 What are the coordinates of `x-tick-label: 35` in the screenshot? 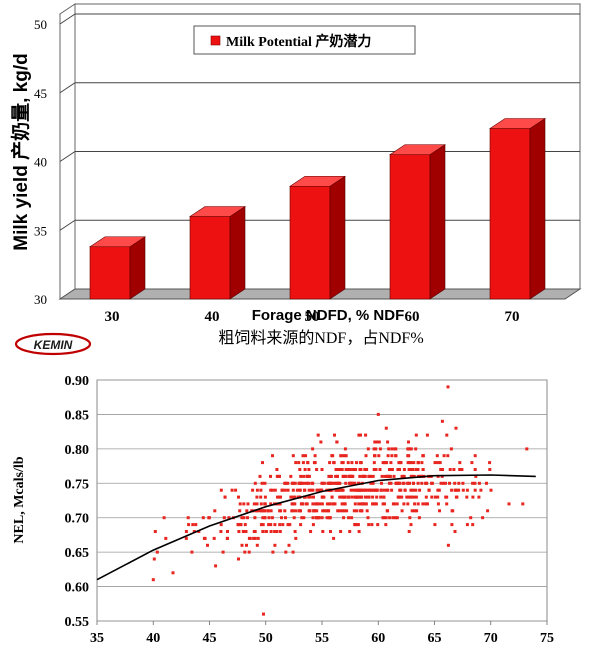 It's located at (97, 638).